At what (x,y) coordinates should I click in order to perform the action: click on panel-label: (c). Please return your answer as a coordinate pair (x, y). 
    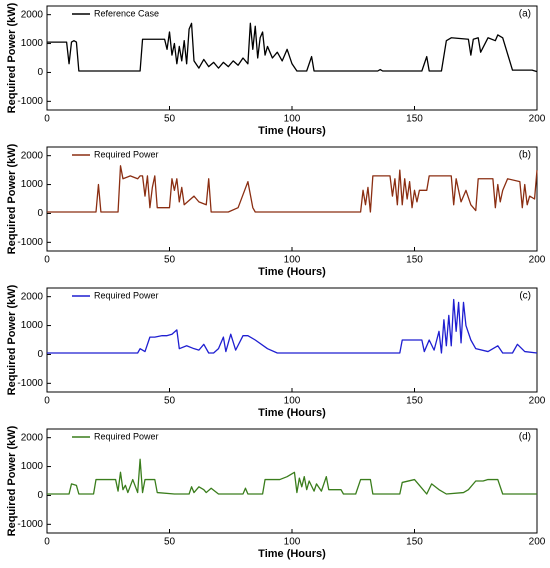
    Looking at the image, I should click on (525, 296).